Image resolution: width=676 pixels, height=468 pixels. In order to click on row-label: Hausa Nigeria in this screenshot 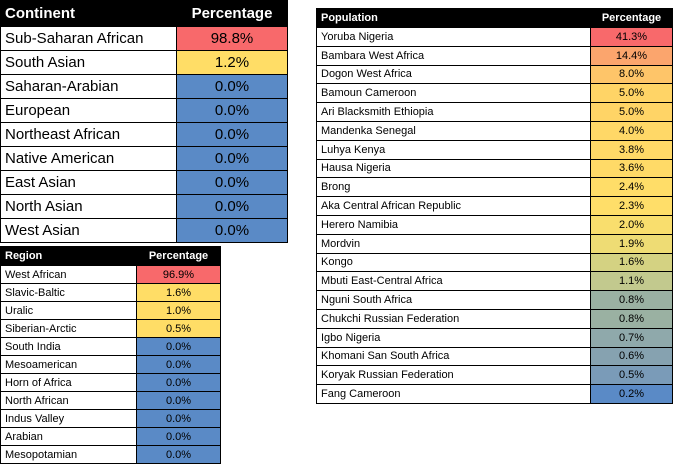, I will do `click(453, 168)`.